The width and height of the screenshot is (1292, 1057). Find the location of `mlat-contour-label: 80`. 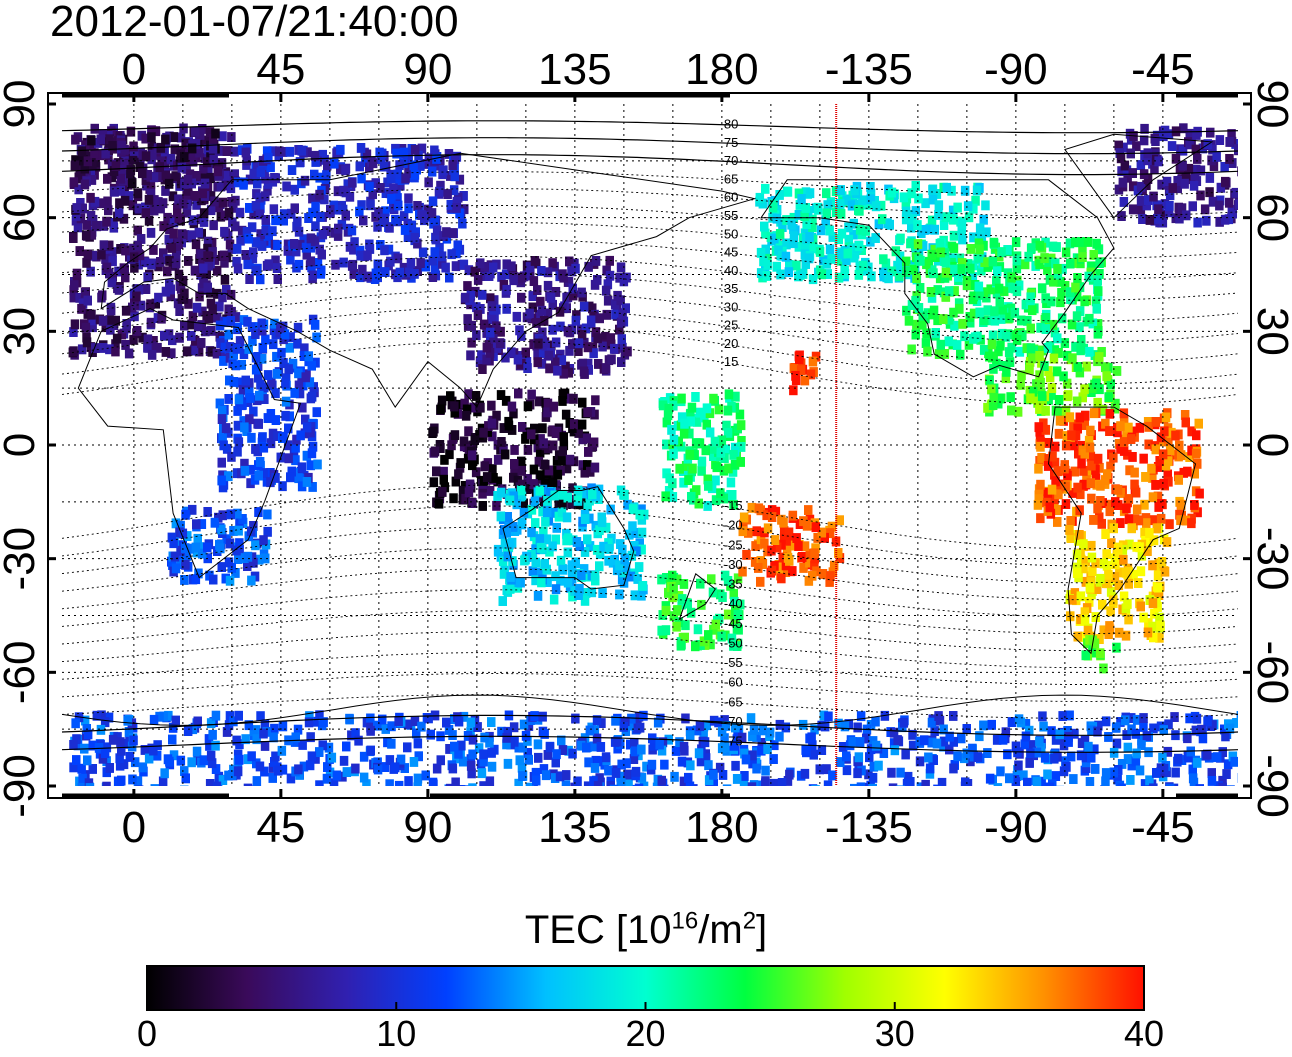

mlat-contour-label: 80 is located at coordinates (731, 124).